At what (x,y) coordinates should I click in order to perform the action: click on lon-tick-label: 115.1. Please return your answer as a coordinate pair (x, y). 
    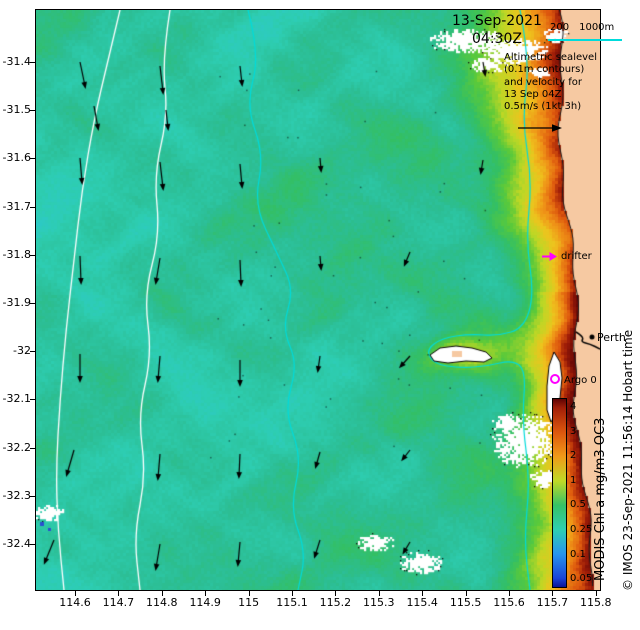
    Looking at the image, I should click on (292, 602).